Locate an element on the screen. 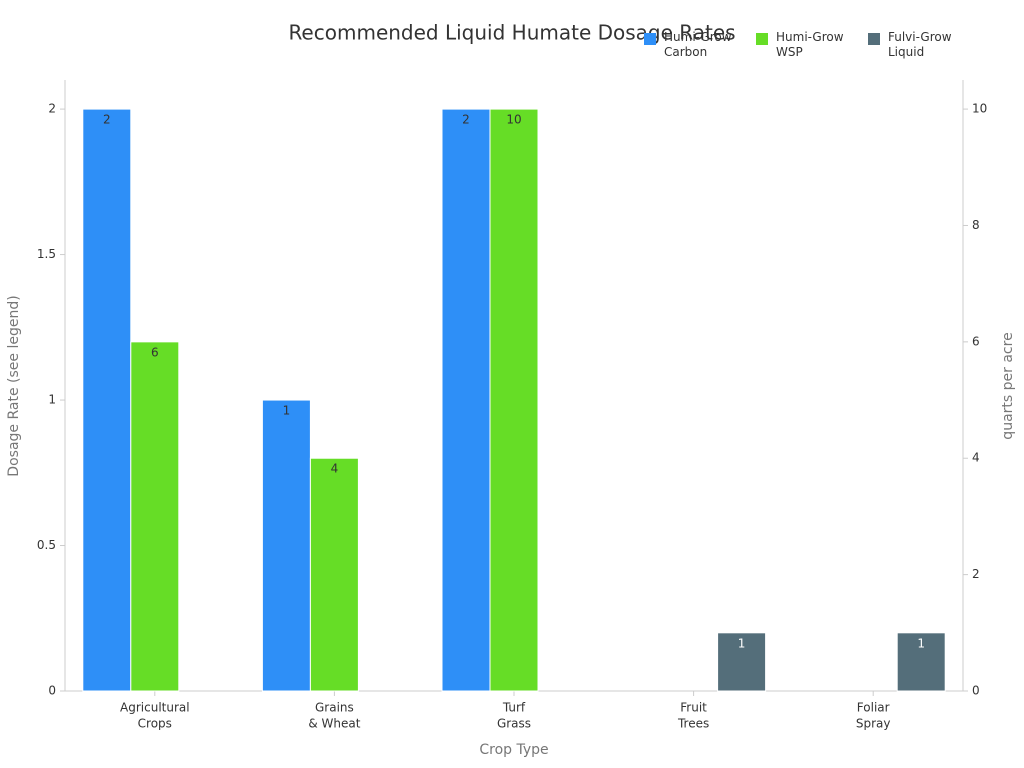 This screenshot has width=1024, height=768. y2-tick-label: 2 is located at coordinates (976, 574).